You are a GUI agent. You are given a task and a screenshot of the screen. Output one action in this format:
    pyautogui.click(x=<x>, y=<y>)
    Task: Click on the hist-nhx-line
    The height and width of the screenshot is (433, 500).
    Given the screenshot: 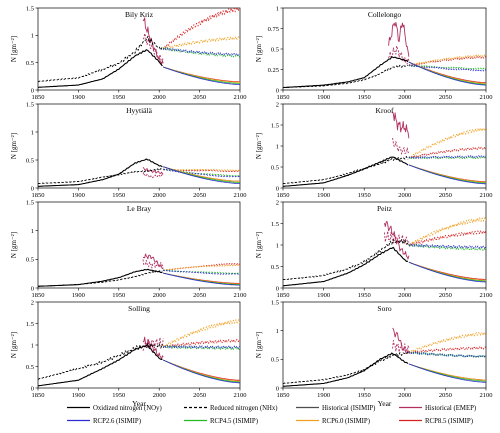 What is the action you would take?
    pyautogui.click(x=346, y=368)
    